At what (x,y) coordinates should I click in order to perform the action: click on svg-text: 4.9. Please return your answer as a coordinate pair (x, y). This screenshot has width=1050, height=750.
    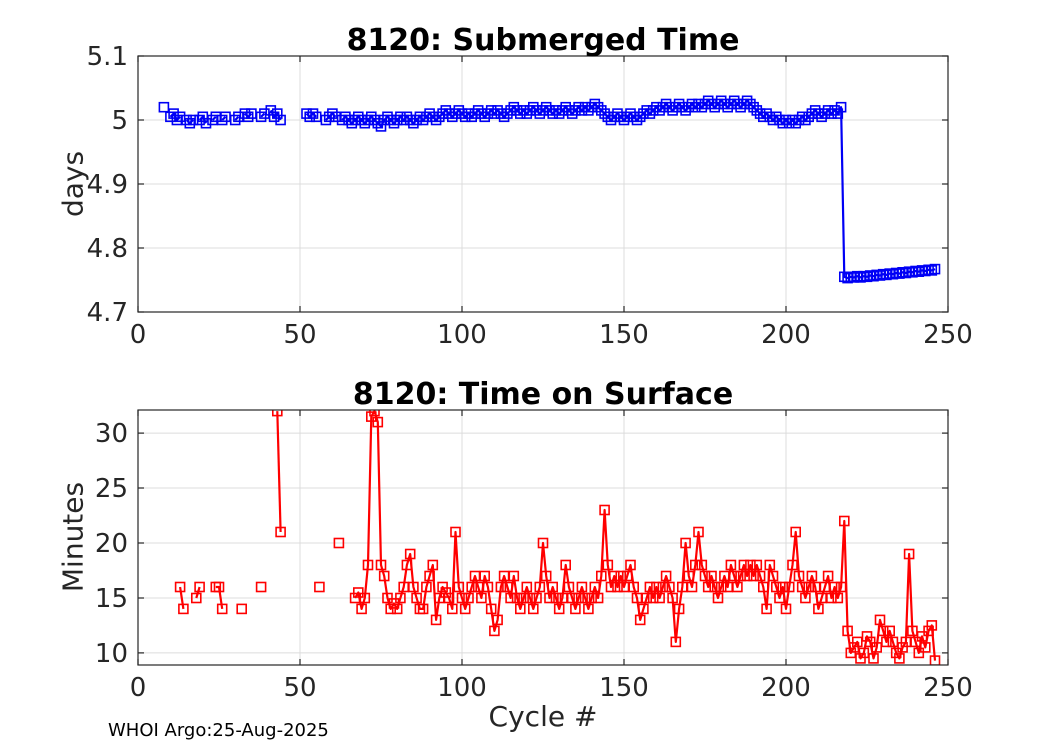
    Looking at the image, I should click on (107, 185).